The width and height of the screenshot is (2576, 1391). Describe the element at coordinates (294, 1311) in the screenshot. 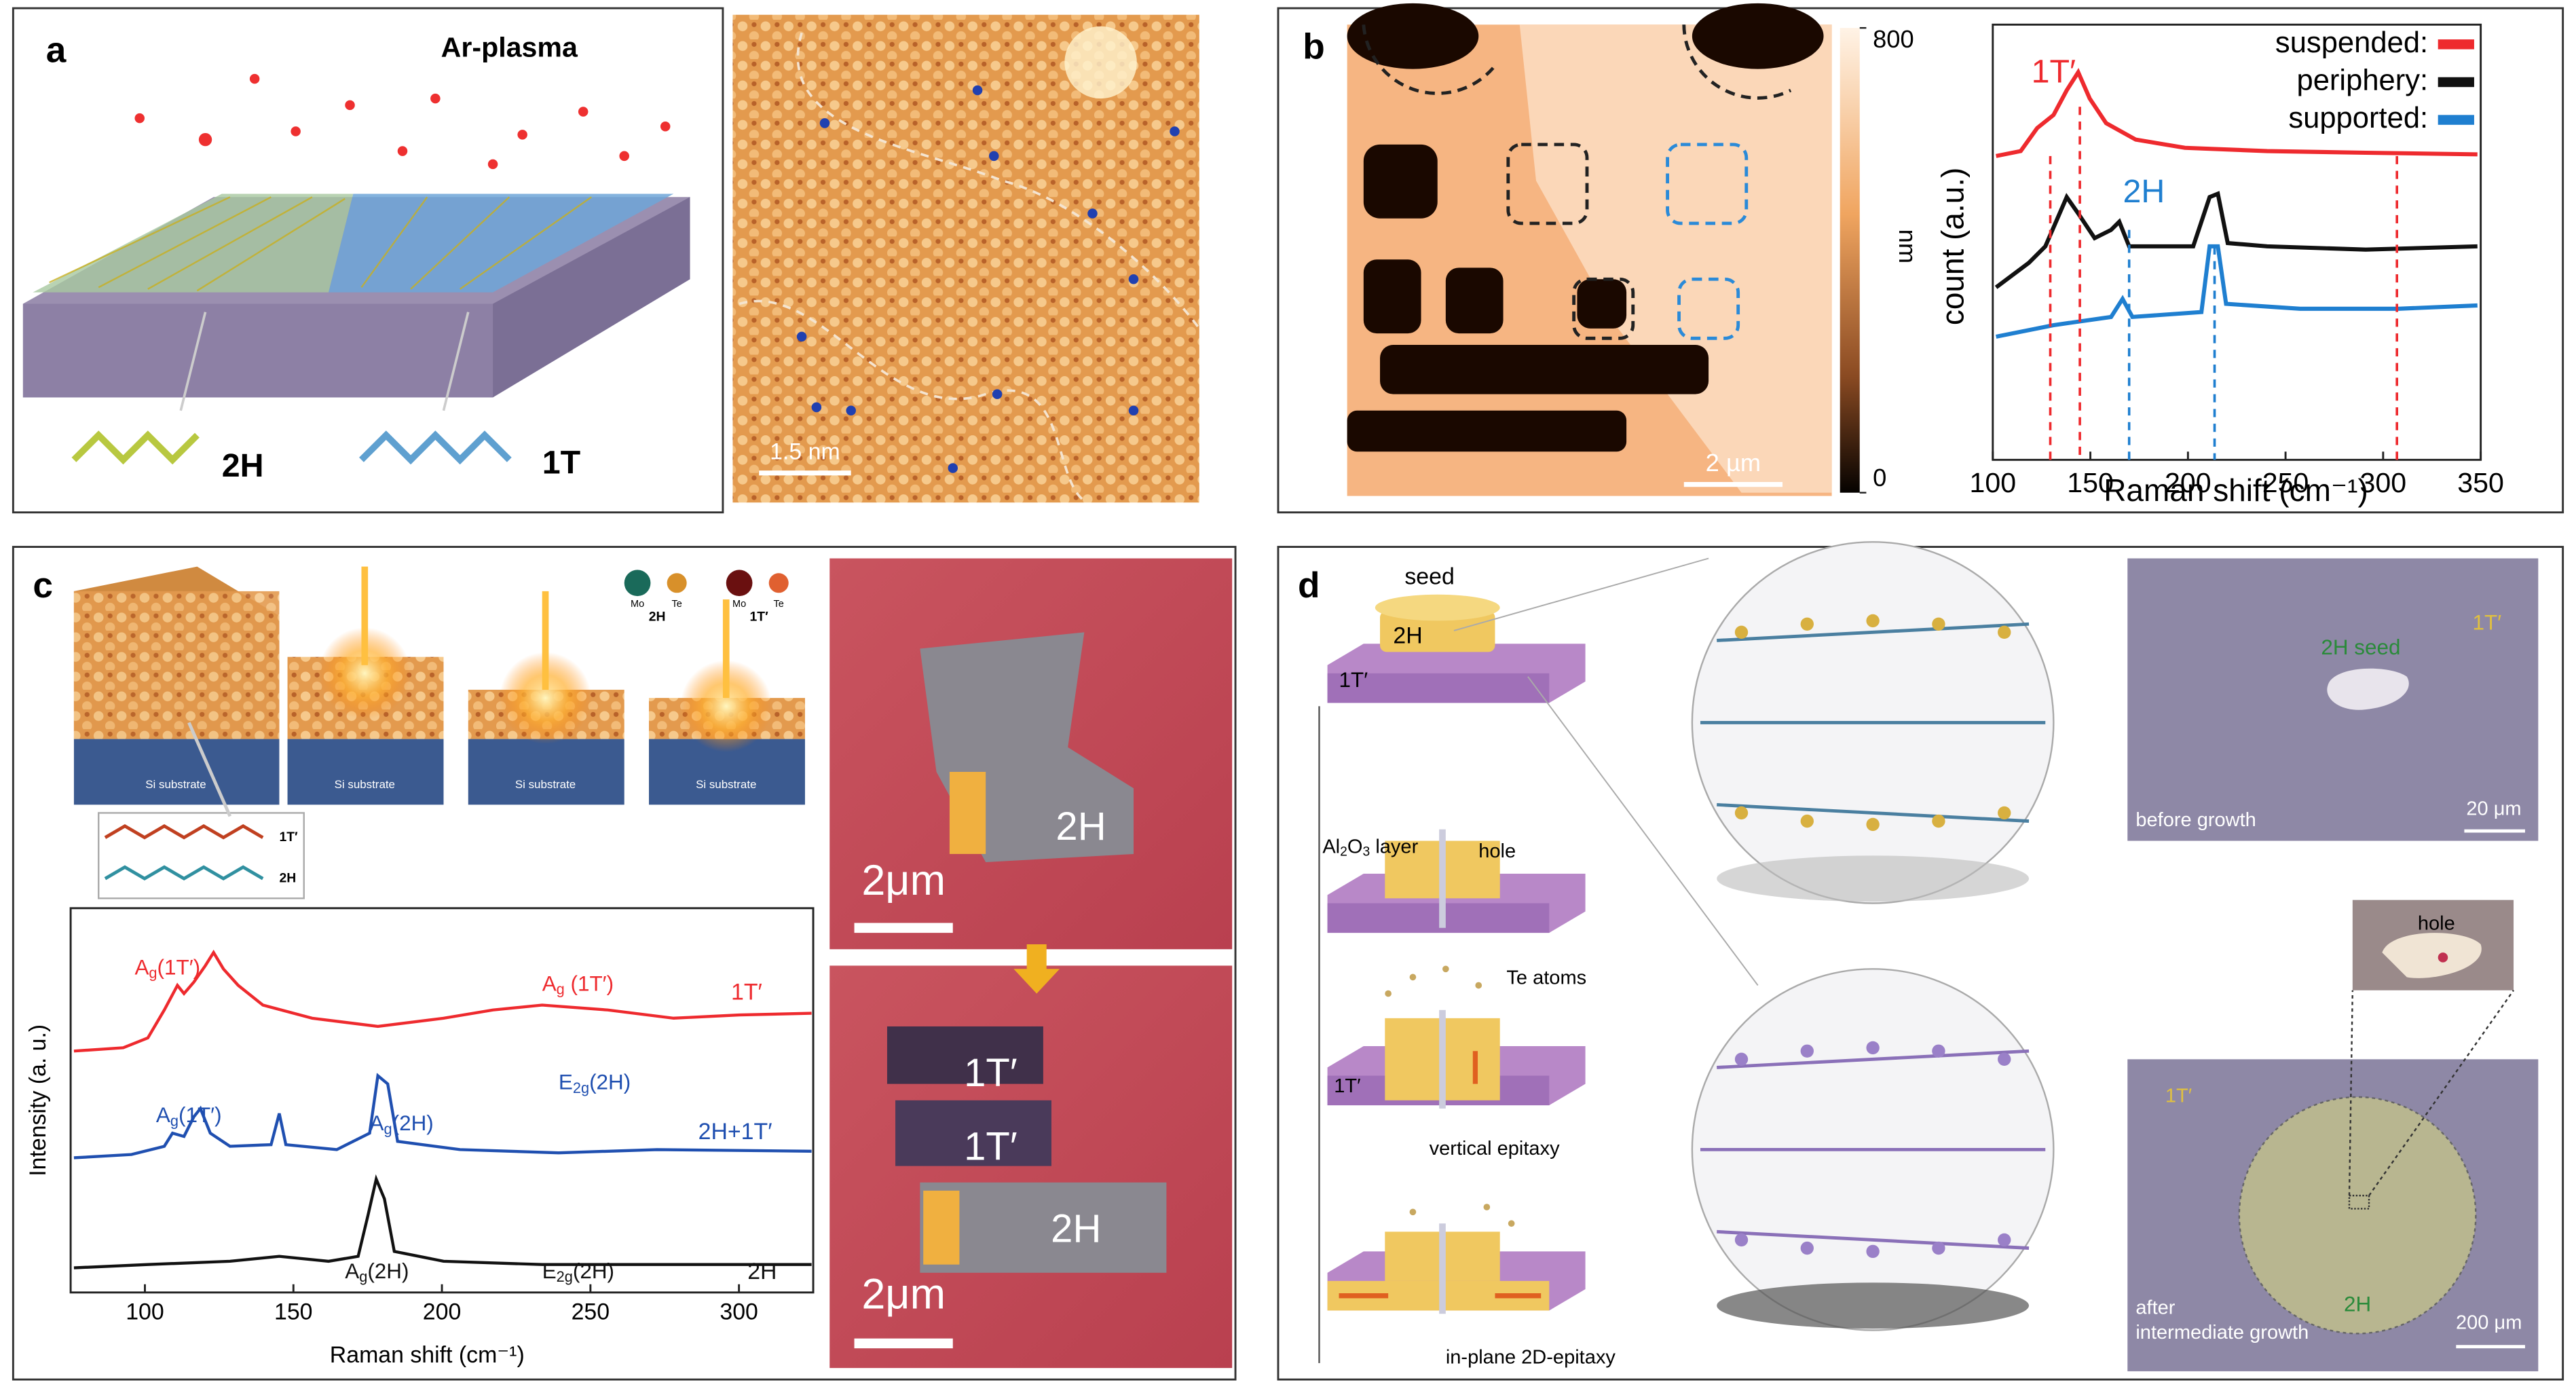

I see `x-tick-label: 150` at that location.